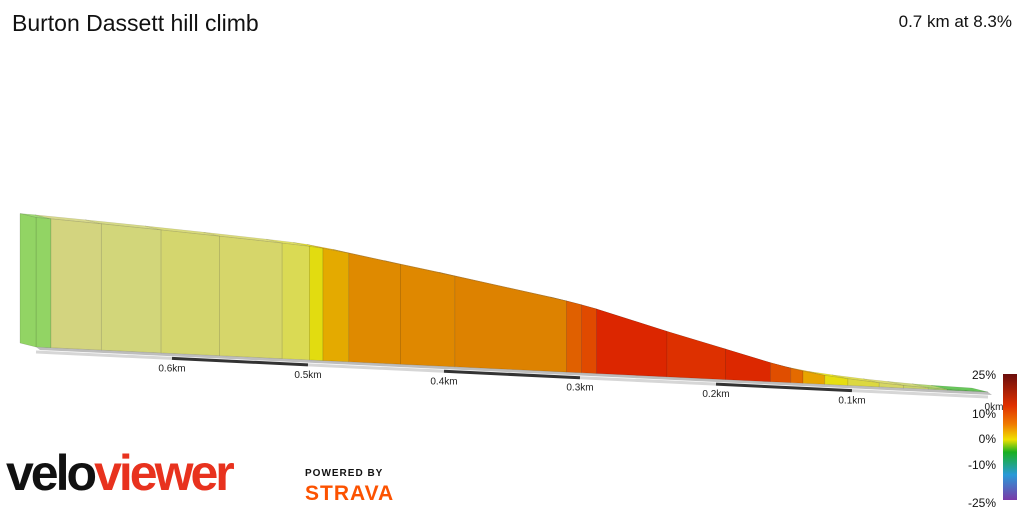 The height and width of the screenshot is (512, 1024). What do you see at coordinates (983, 375) in the screenshot?
I see `legend-label-25: 25%` at bounding box center [983, 375].